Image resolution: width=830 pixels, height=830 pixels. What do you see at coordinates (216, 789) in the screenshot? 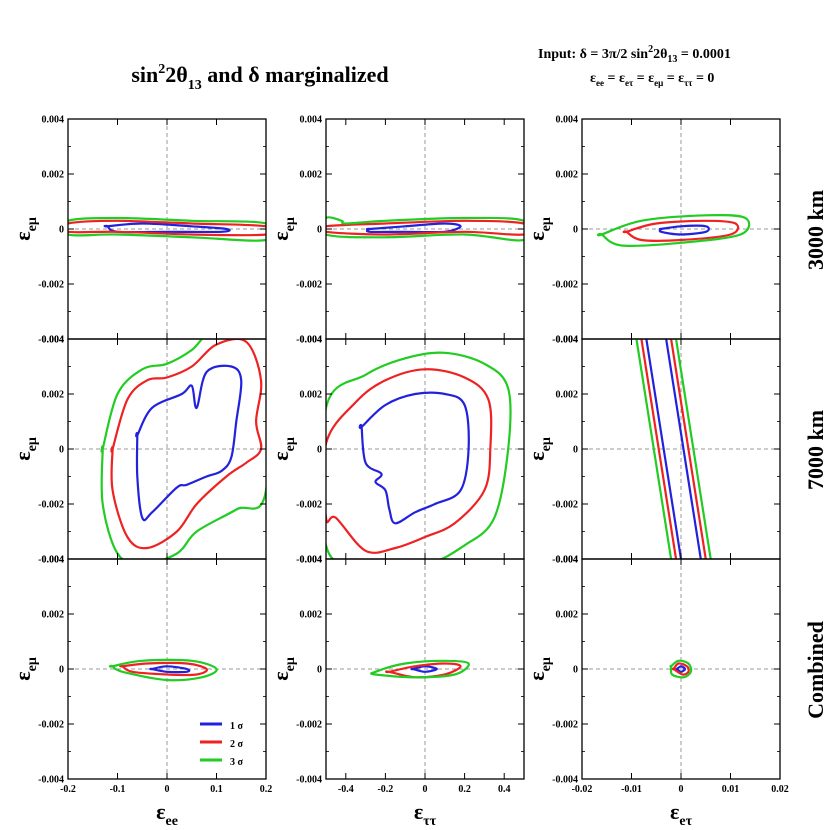
I see `x-tick-label: 0.1` at bounding box center [216, 789].